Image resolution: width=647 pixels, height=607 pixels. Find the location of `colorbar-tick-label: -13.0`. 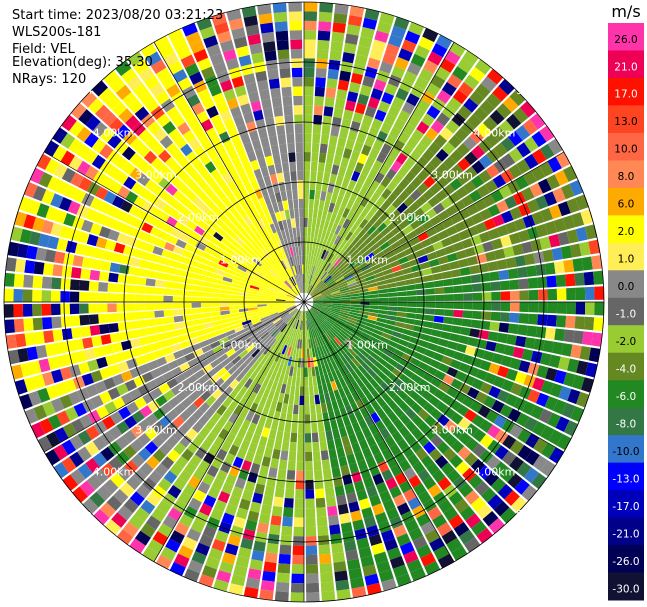

colorbar-tick-label: -13.0 is located at coordinates (625, 479).